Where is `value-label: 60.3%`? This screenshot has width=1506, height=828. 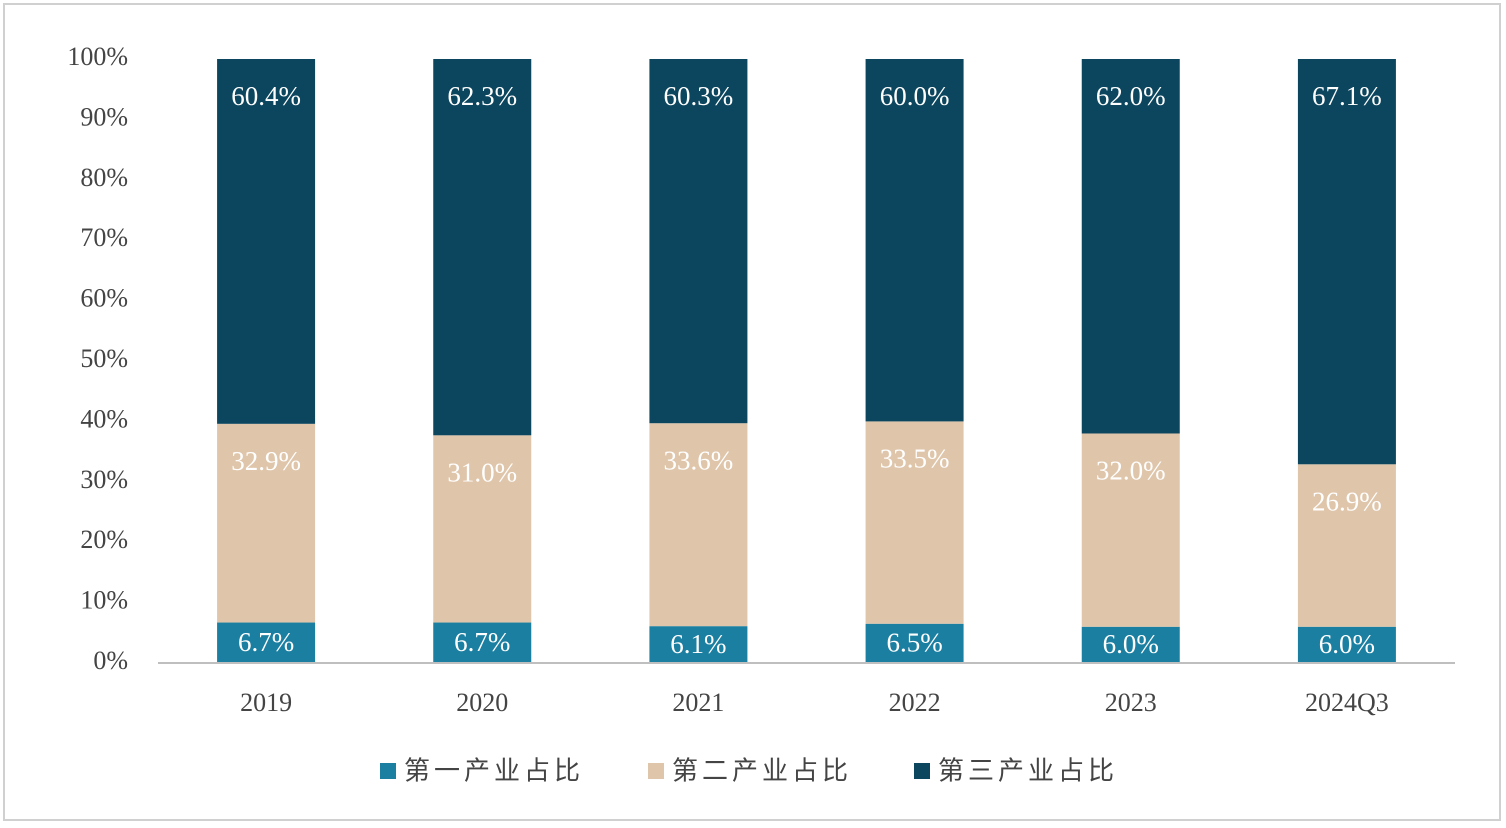 value-label: 60.3% is located at coordinates (699, 96).